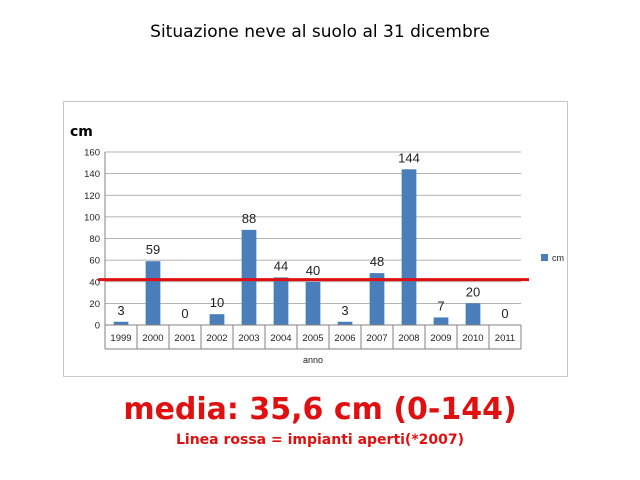 This screenshot has height=480, width=640. What do you see at coordinates (94, 282) in the screenshot?
I see `y-tick-label: 40` at bounding box center [94, 282].